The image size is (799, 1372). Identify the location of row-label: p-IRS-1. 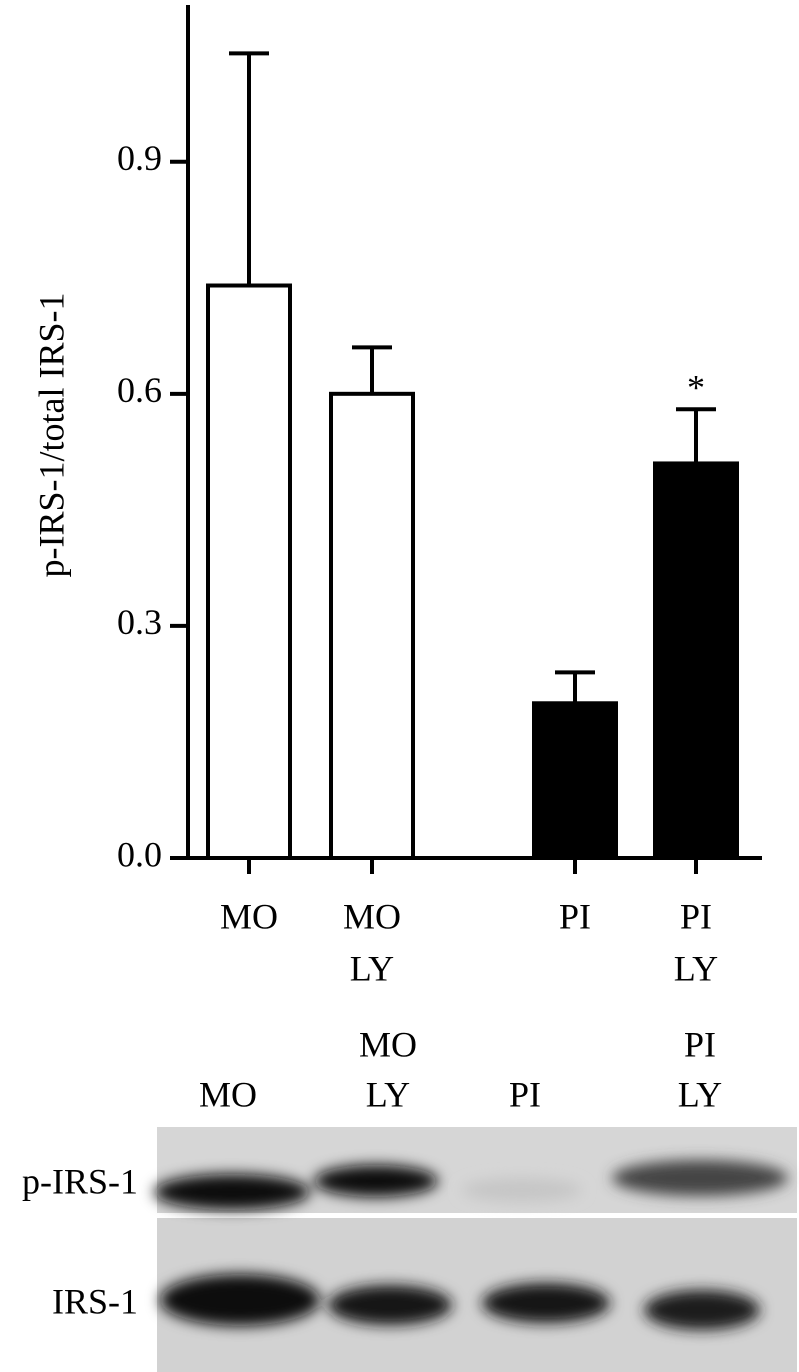
(80, 1181).